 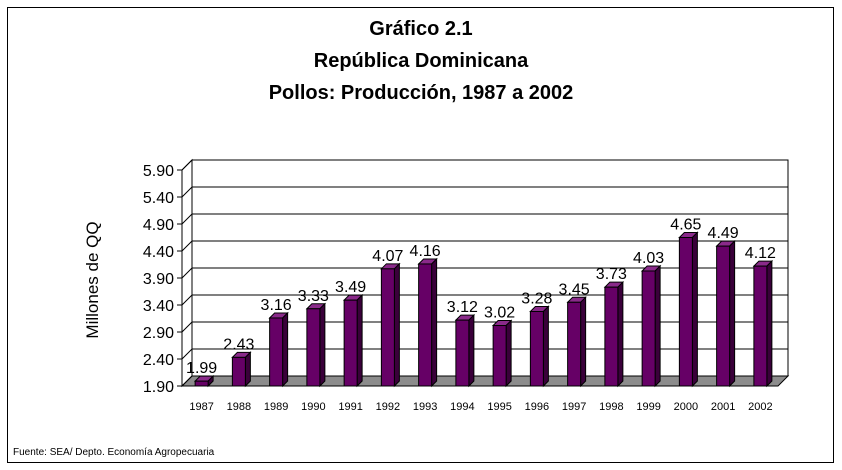 What do you see at coordinates (425, 251) in the screenshot?
I see `data-label: 4.16` at bounding box center [425, 251].